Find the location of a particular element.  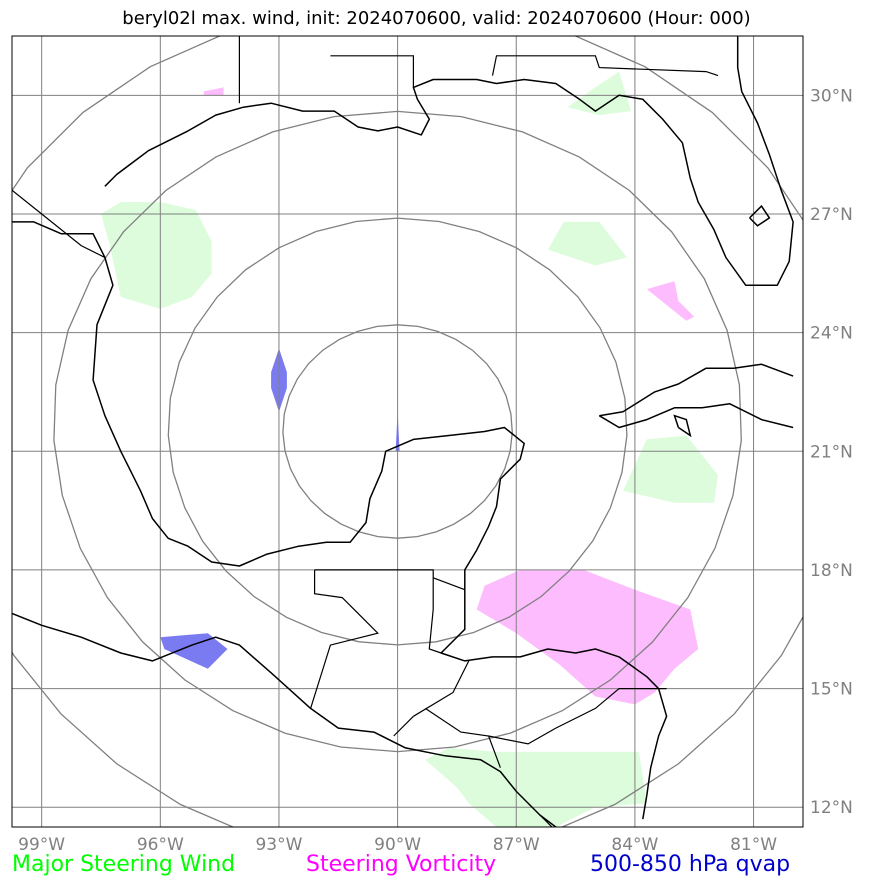

lon-tick-label: 90°W is located at coordinates (397, 845).